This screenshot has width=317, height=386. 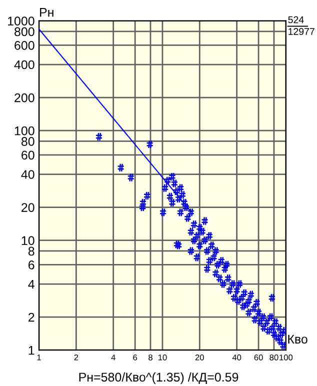 What do you see at coordinates (237, 357) in the screenshot?
I see `x-tick-label: 40` at bounding box center [237, 357].